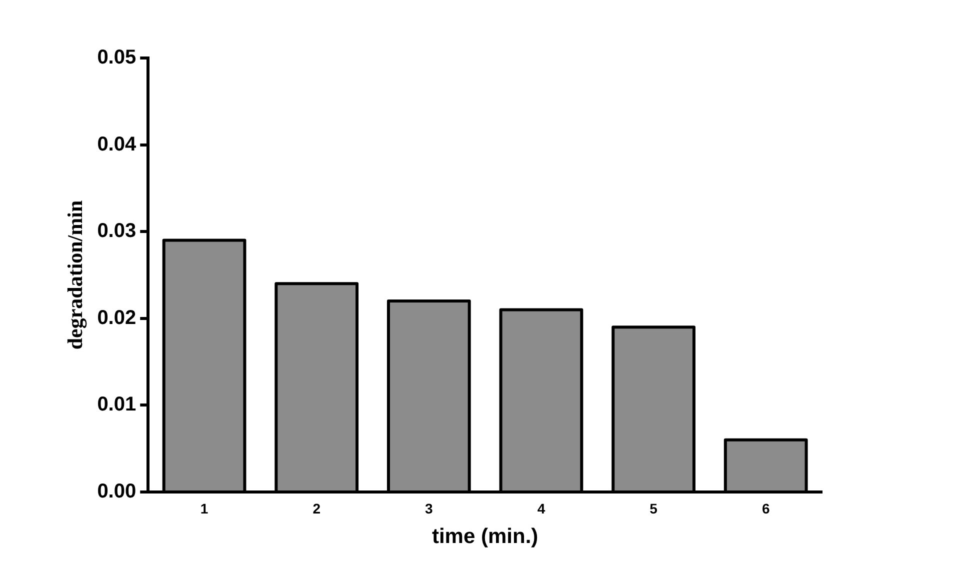  Describe the element at coordinates (116, 405) in the screenshot. I see `y-tick-label: 0.01` at that location.